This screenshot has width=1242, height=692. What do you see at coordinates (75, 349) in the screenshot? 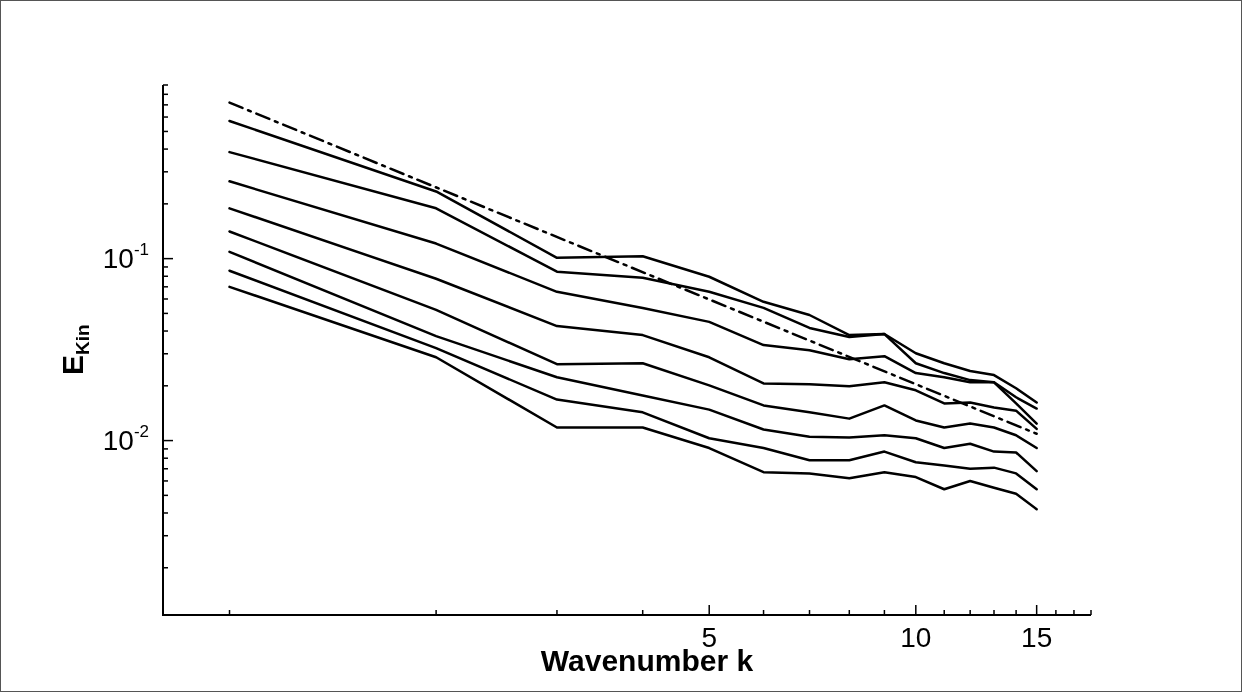
I see `y-axis-title: EKin` at bounding box center [75, 349].